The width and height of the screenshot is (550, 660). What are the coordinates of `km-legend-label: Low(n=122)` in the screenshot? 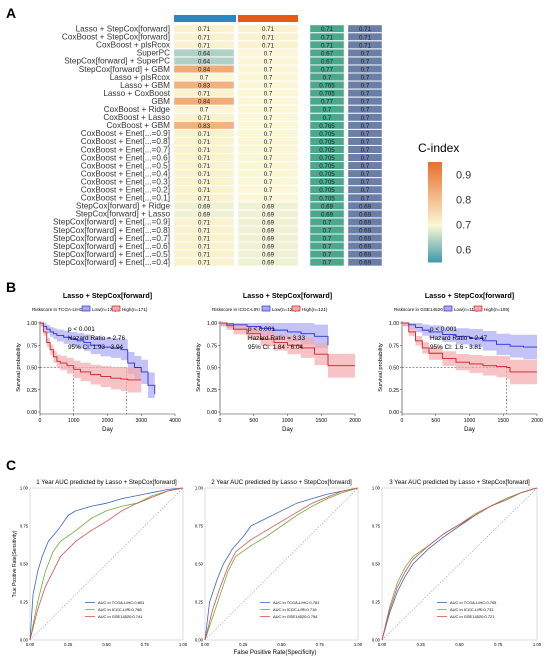 It's located at (284, 309).